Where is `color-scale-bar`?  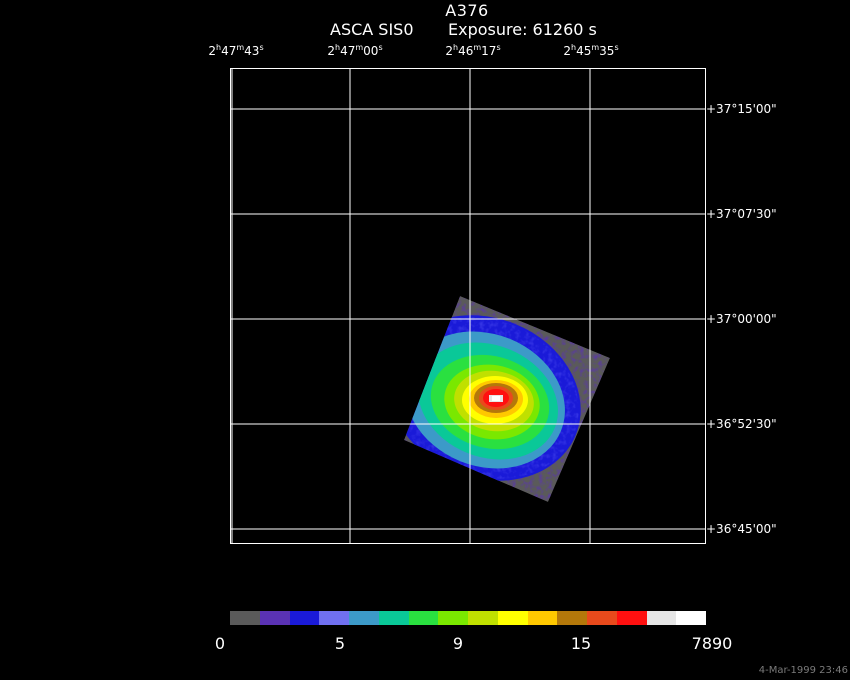 color-scale-bar is located at coordinates (468, 618).